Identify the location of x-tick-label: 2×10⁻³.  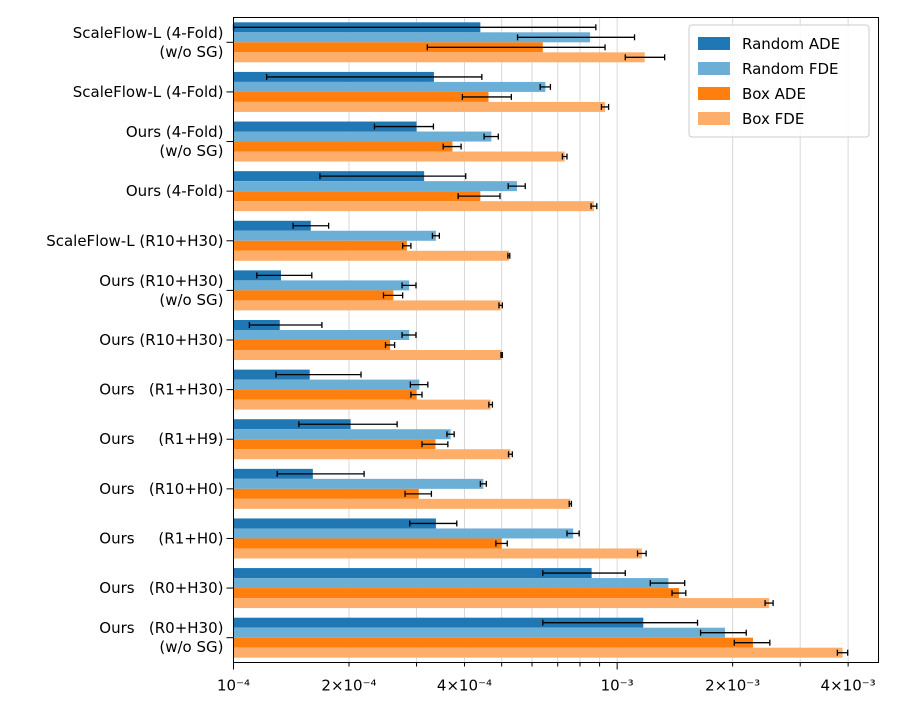
(732, 686).